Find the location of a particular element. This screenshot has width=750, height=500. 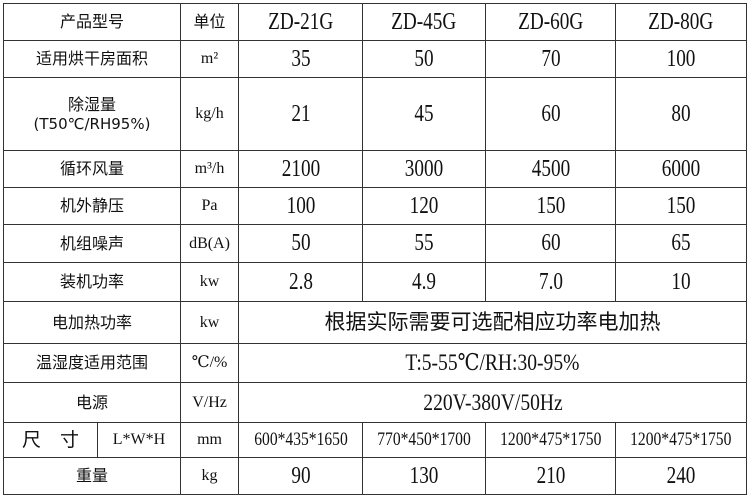

table-row: 装机功率 kw 2.8 4.9 7.0 10 is located at coordinates (375, 282).